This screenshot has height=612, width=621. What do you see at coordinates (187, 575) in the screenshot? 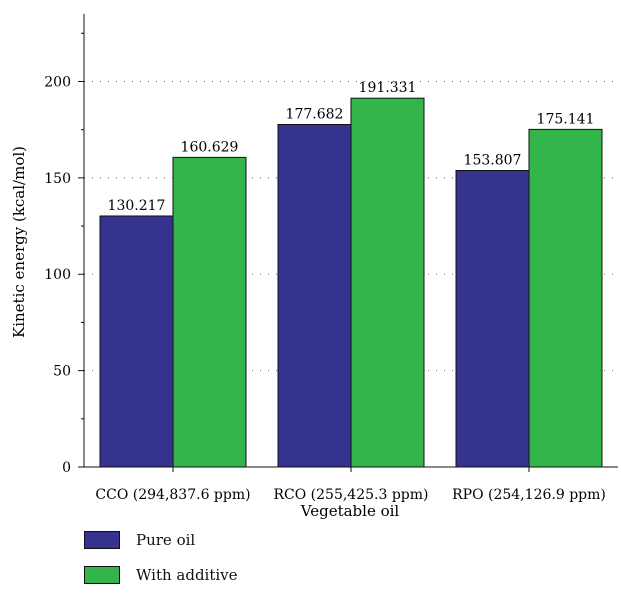
I see `legend-label-with-additive: With additive` at bounding box center [187, 575].